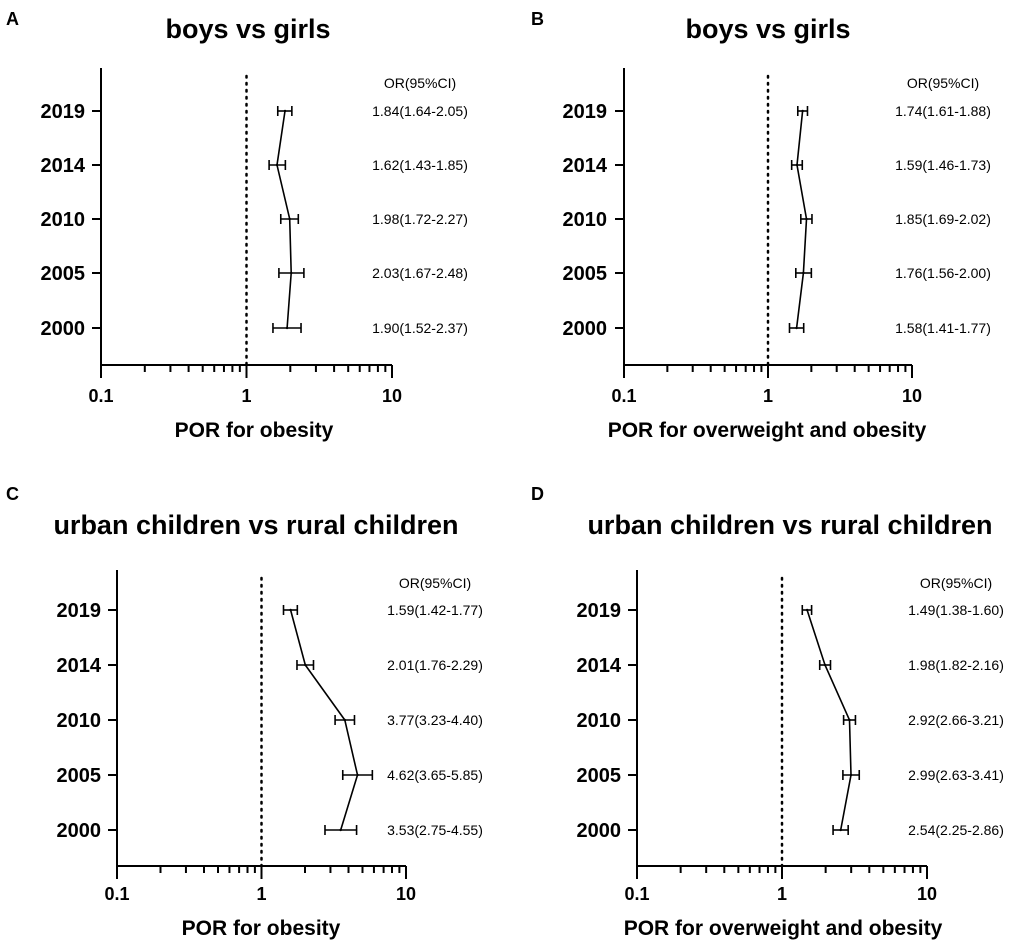 This screenshot has width=1013, height=945. What do you see at coordinates (420, 219) in the screenshot?
I see `or-ci-value: 1.98(1.72-2.27)` at bounding box center [420, 219].